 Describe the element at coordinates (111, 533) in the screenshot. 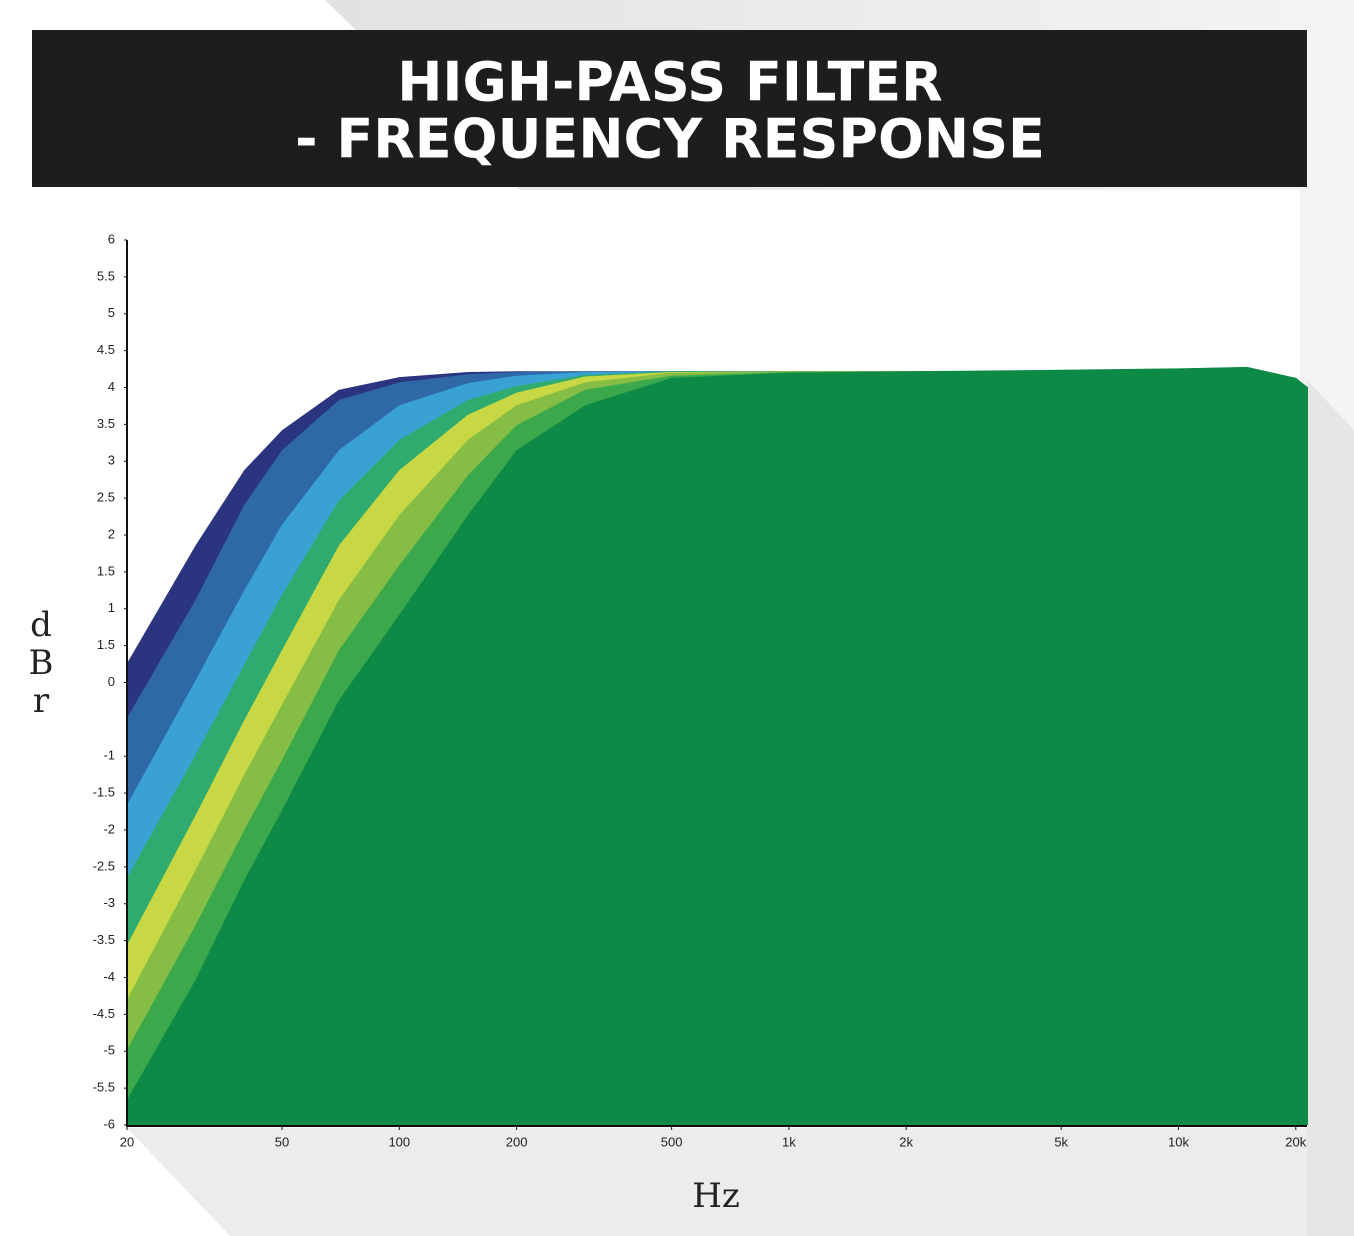

I see `y-tick-label: 2` at that location.